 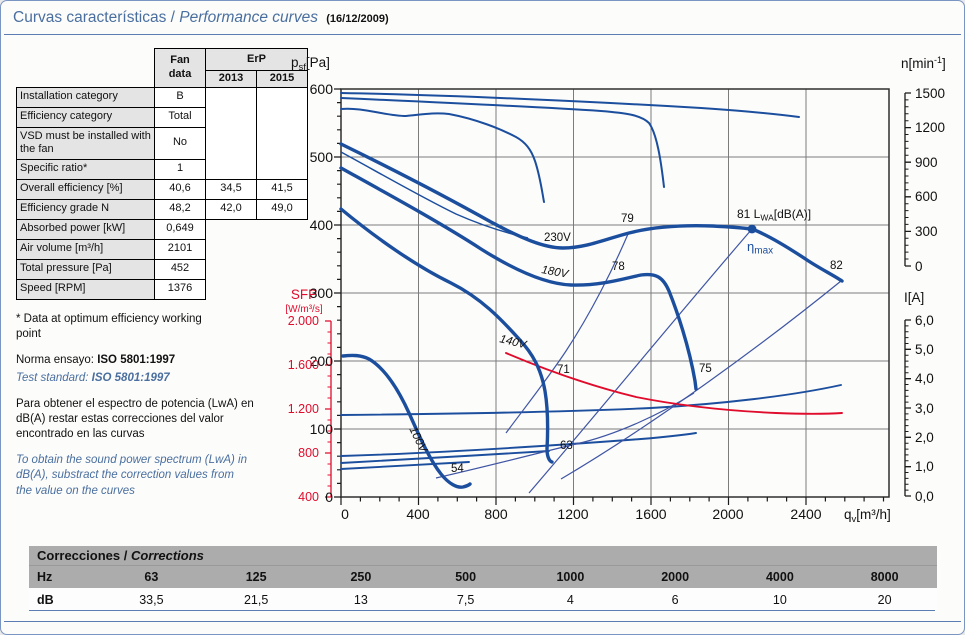 I want to click on table-row: VSD must be installed with the fan No, so click(x=162, y=143).